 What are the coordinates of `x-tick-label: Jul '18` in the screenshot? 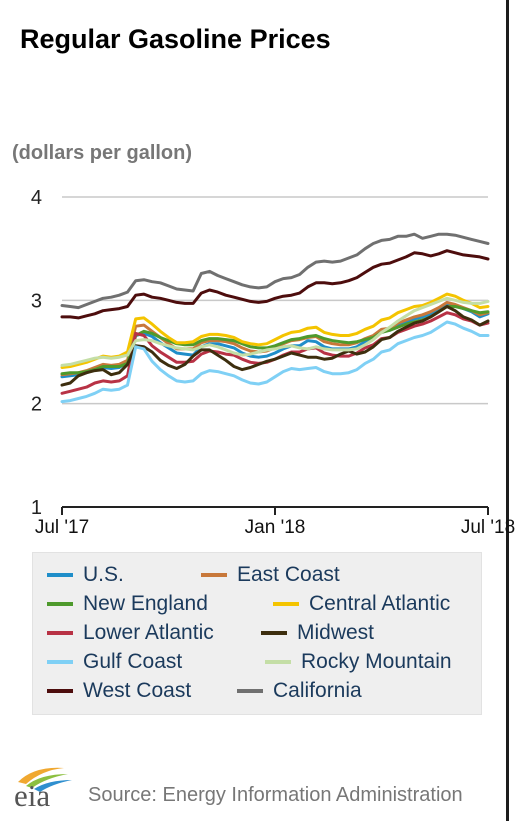 It's located at (488, 527).